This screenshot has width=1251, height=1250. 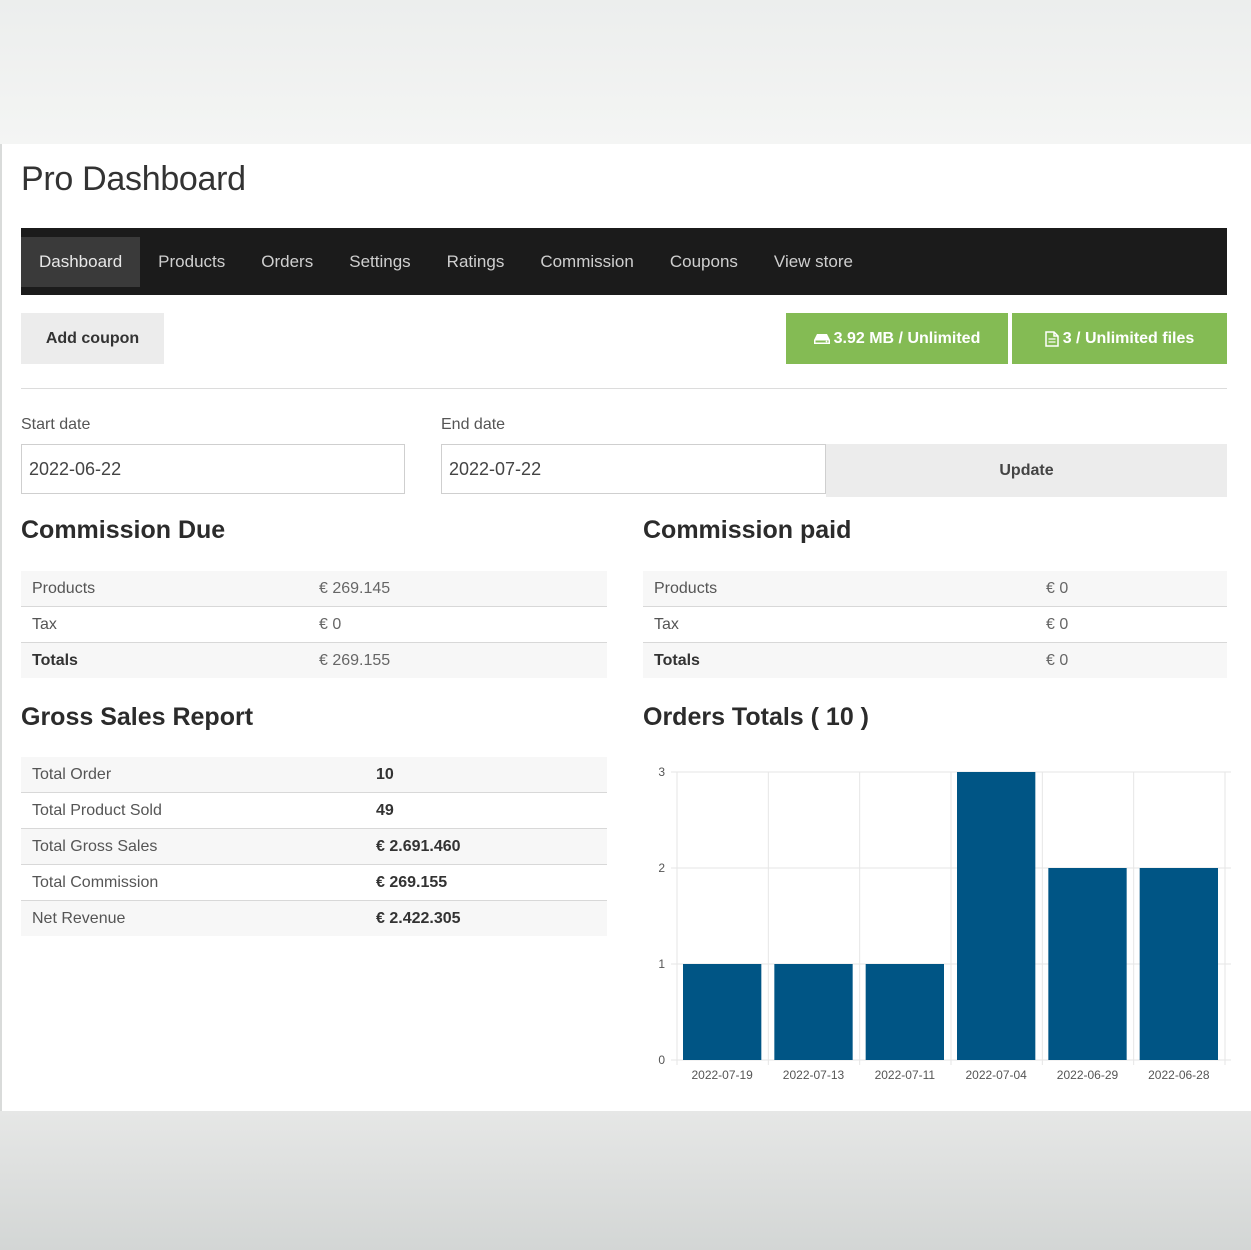 I want to click on table-row: Total Gross Sales € 2.691.460, so click(x=314, y=846).